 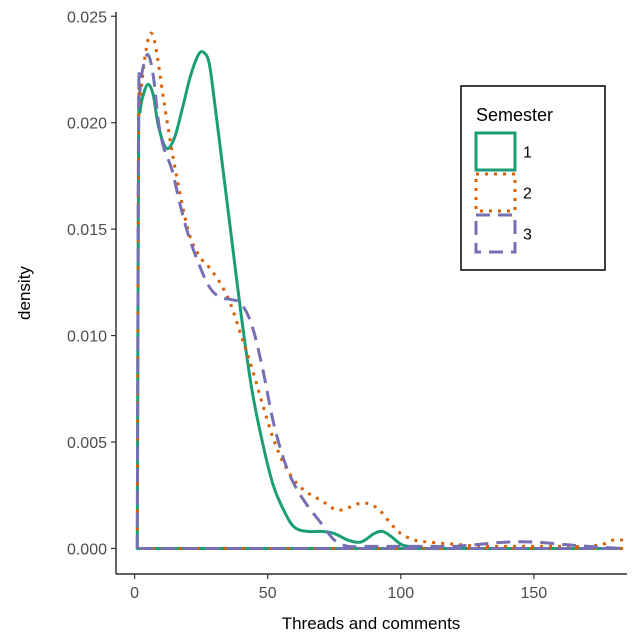 I want to click on y-tick-label: 0.015, so click(x=87, y=230).